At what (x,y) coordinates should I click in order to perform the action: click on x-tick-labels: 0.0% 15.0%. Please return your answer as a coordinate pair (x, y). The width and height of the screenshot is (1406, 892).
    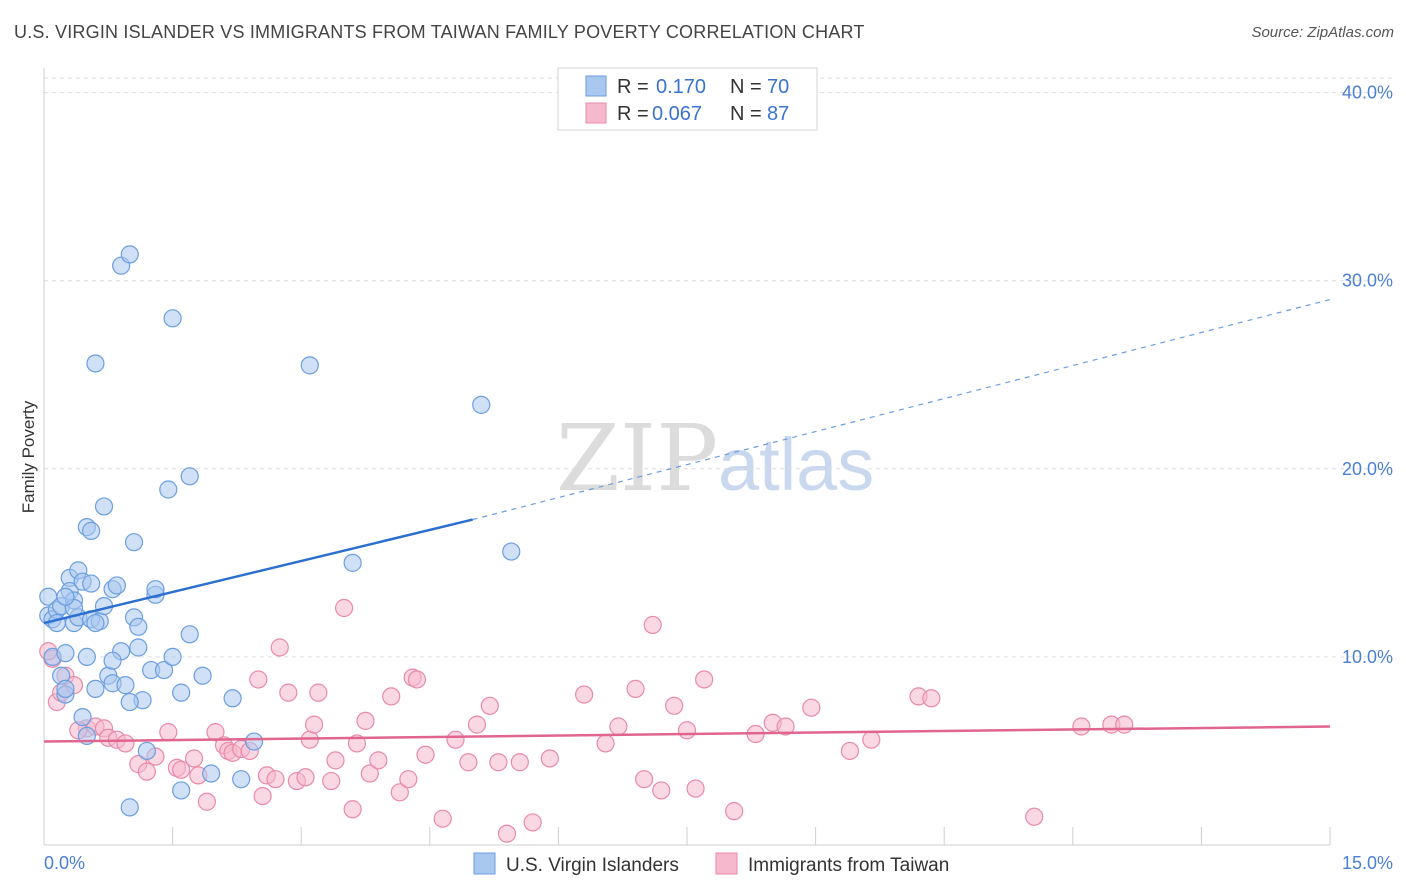
    Looking at the image, I should click on (718, 863).